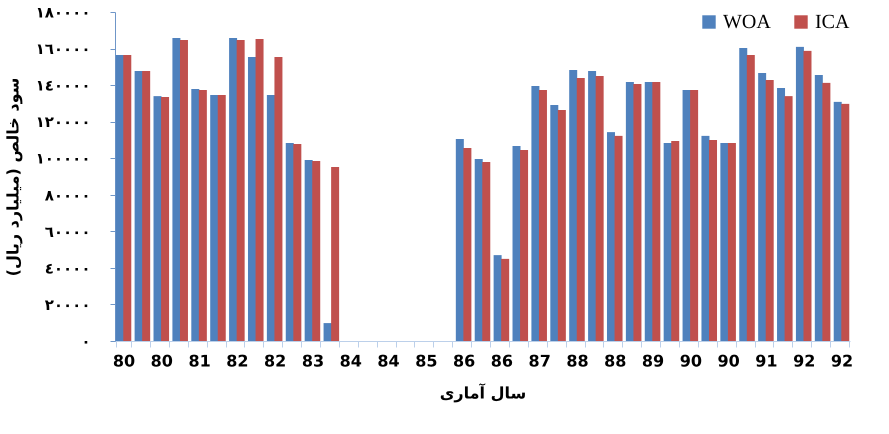 This screenshot has height=434, width=889. What do you see at coordinates (63, 13) in the screenshot?
I see `y-tick-label: ١٨٠٠٠٠` at bounding box center [63, 13].